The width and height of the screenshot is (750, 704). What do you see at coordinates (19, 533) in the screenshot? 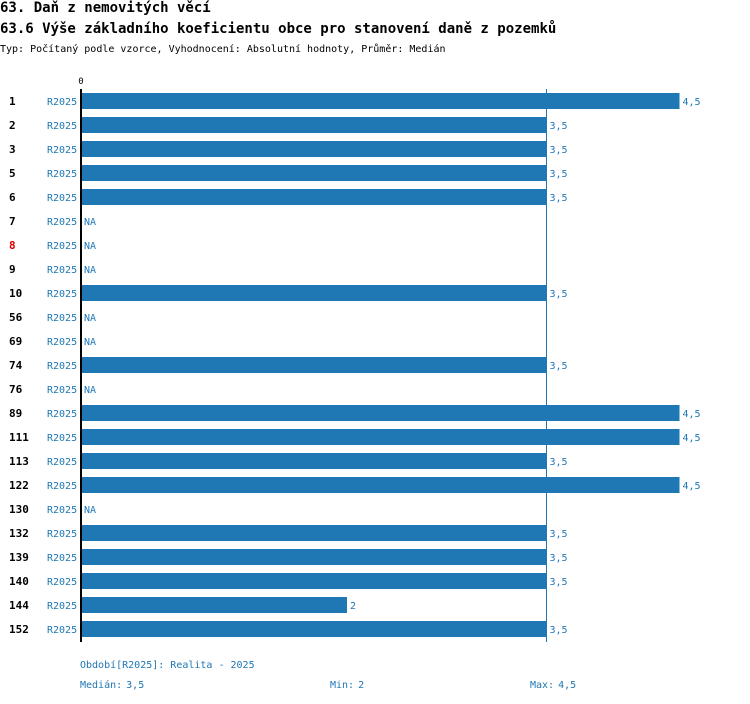
I see `category-label: 132` at bounding box center [19, 533].